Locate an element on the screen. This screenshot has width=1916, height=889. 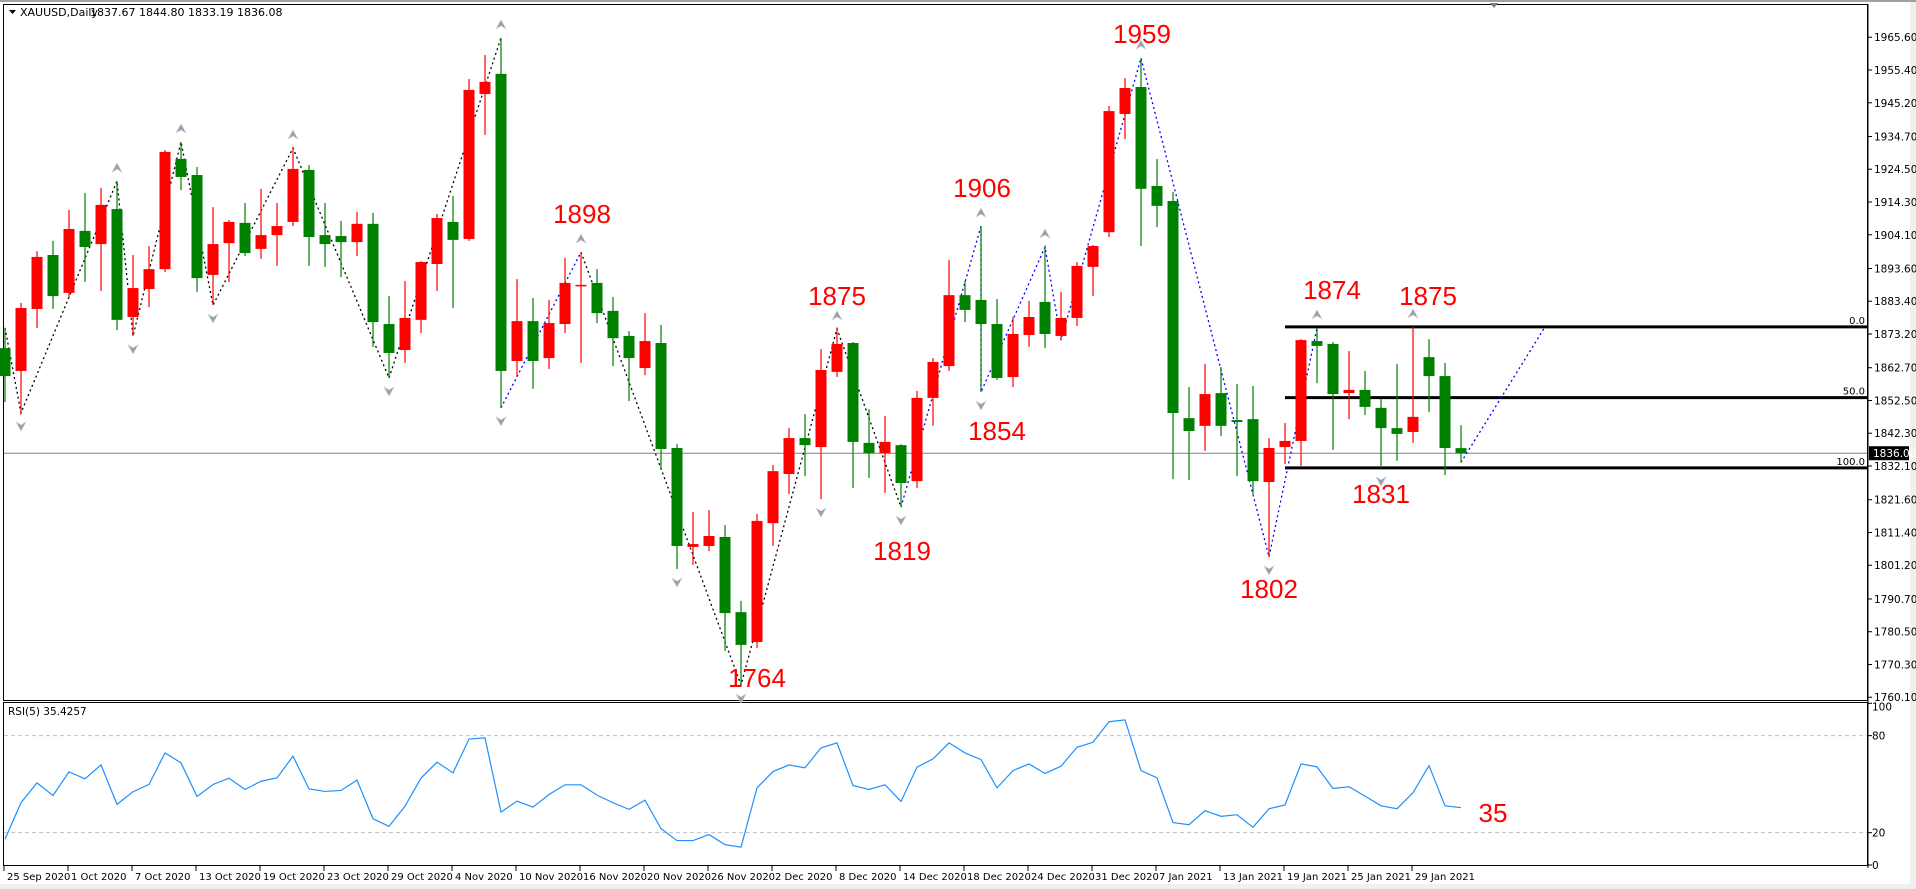
date-tick-label: 16 Nov 2020 is located at coordinates (615, 877).